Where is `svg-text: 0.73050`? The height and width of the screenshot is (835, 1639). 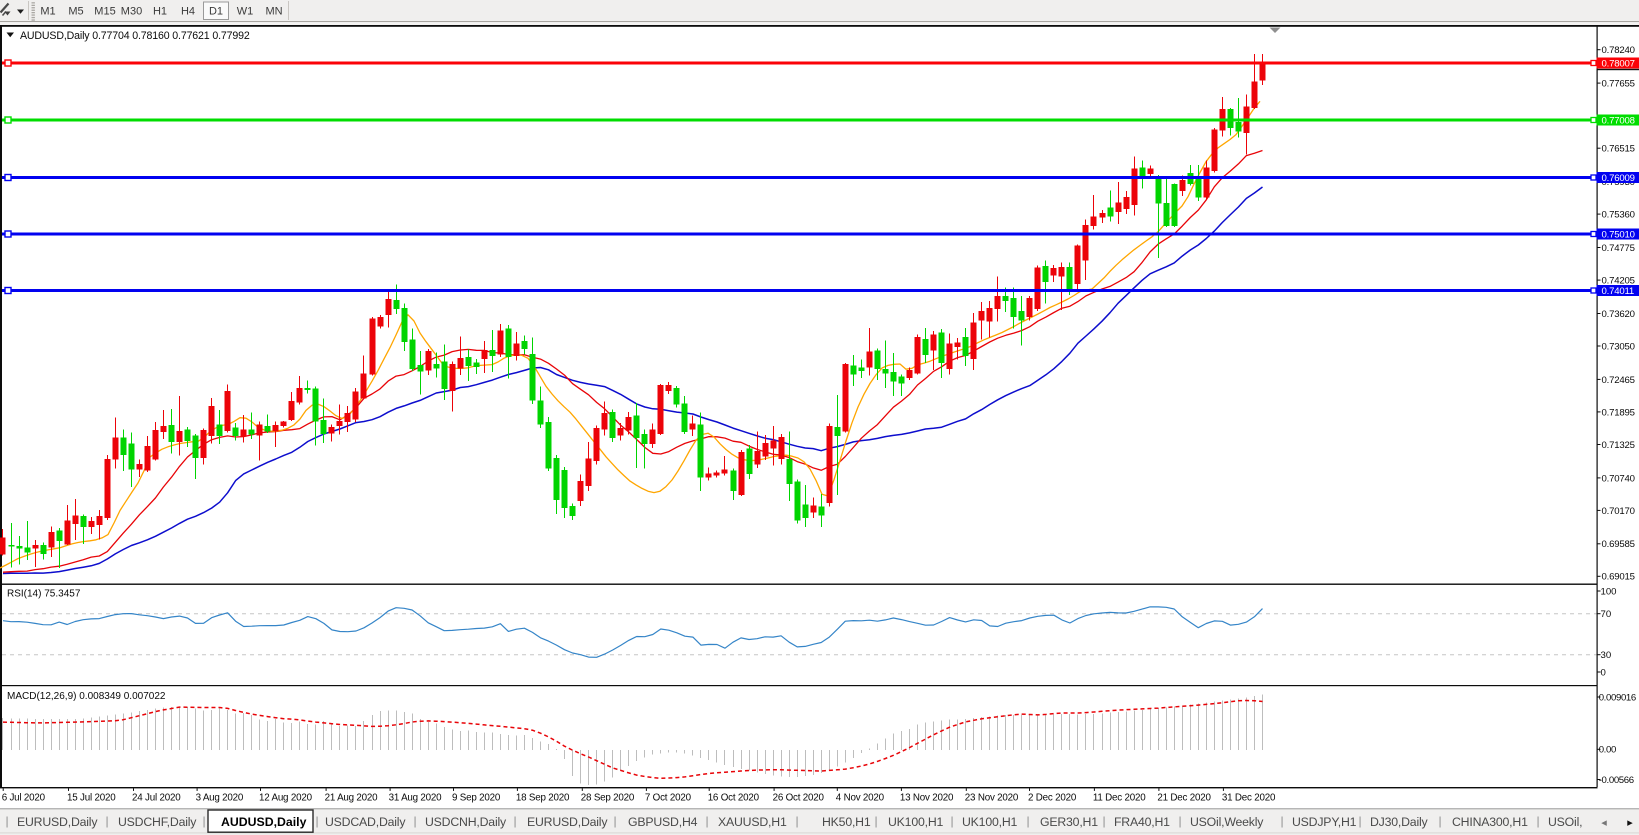 svg-text: 0.73050 is located at coordinates (1618, 346).